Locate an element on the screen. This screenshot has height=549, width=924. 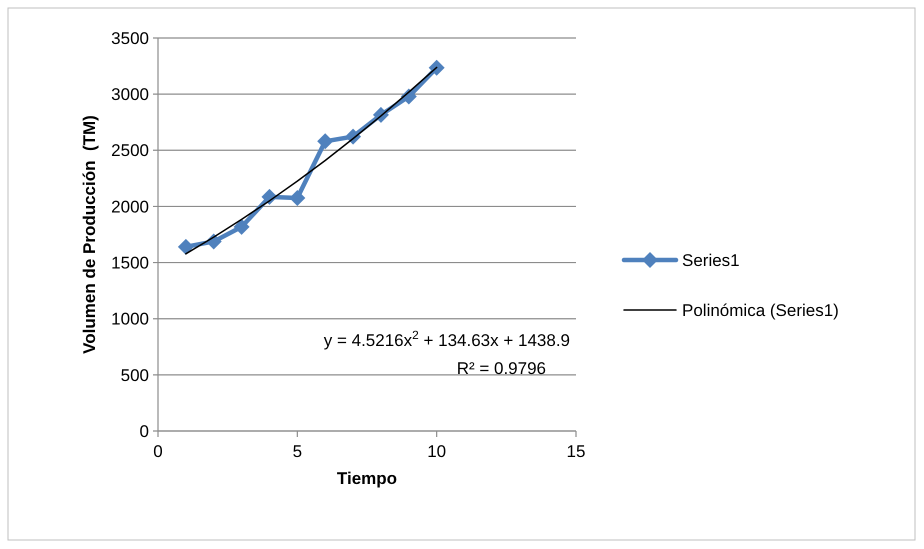
x-tick-label: 10 is located at coordinates (436, 451).